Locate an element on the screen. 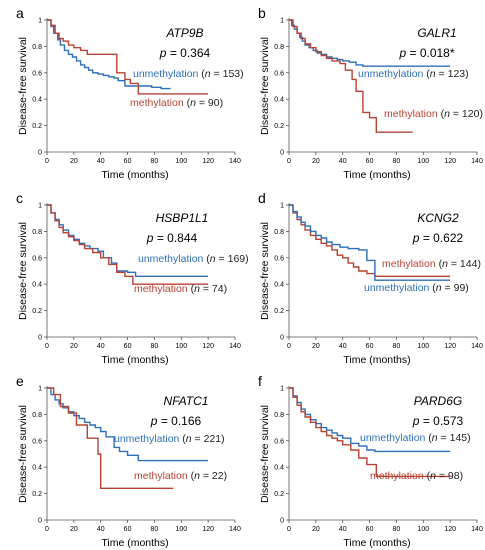  gene-name: HSBP1L1 is located at coordinates (182, 218).